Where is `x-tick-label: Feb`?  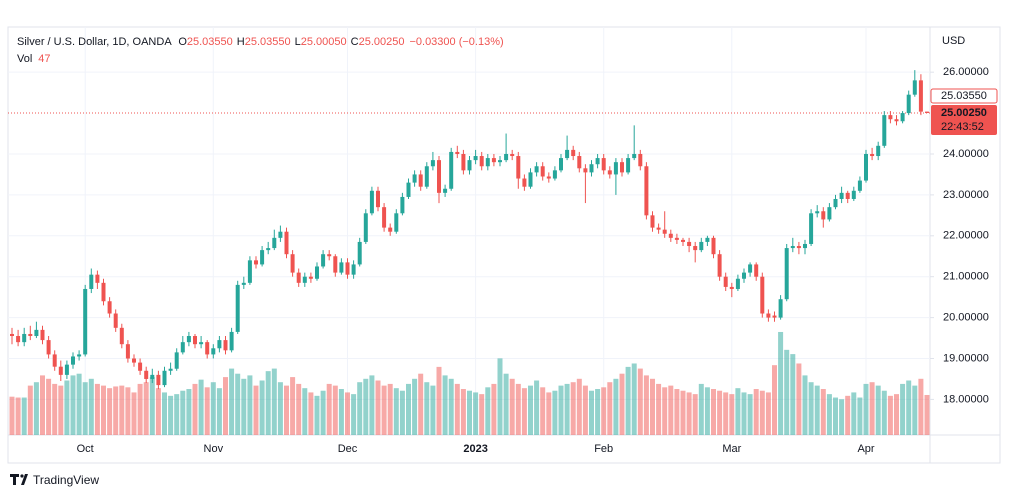
x-tick-label: Feb is located at coordinates (603, 449).